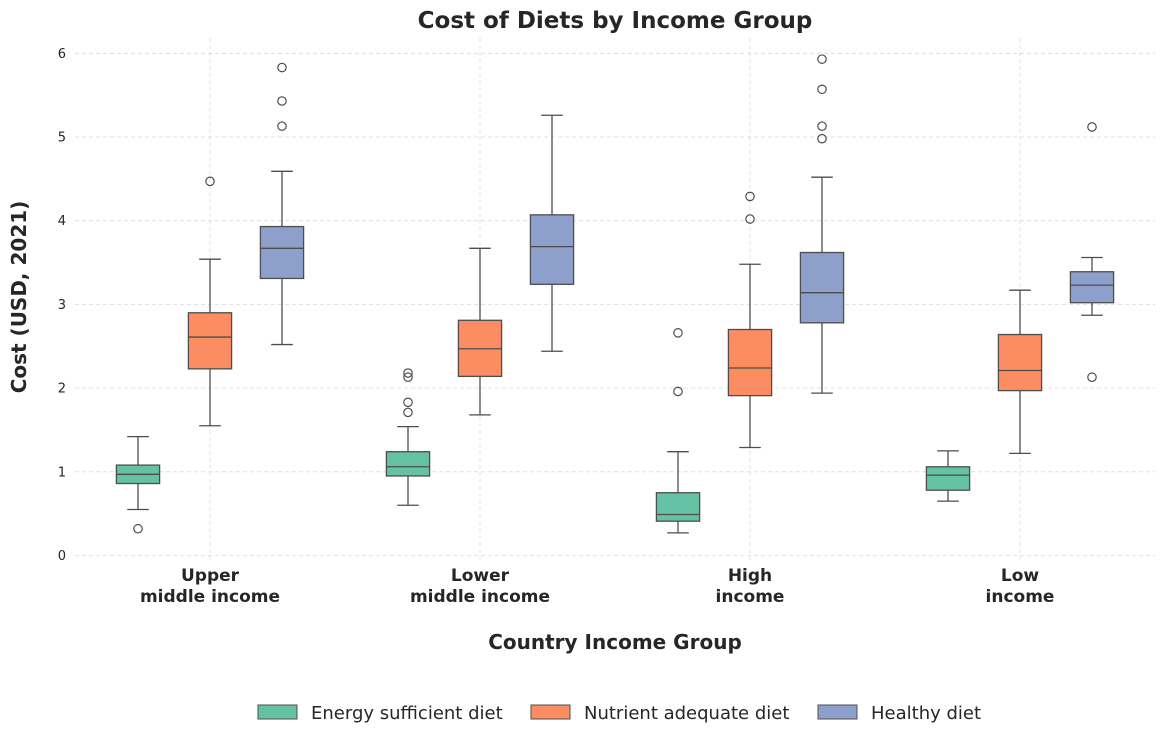  I want to click on legend-label: Energy sufficient diet, so click(407, 713).